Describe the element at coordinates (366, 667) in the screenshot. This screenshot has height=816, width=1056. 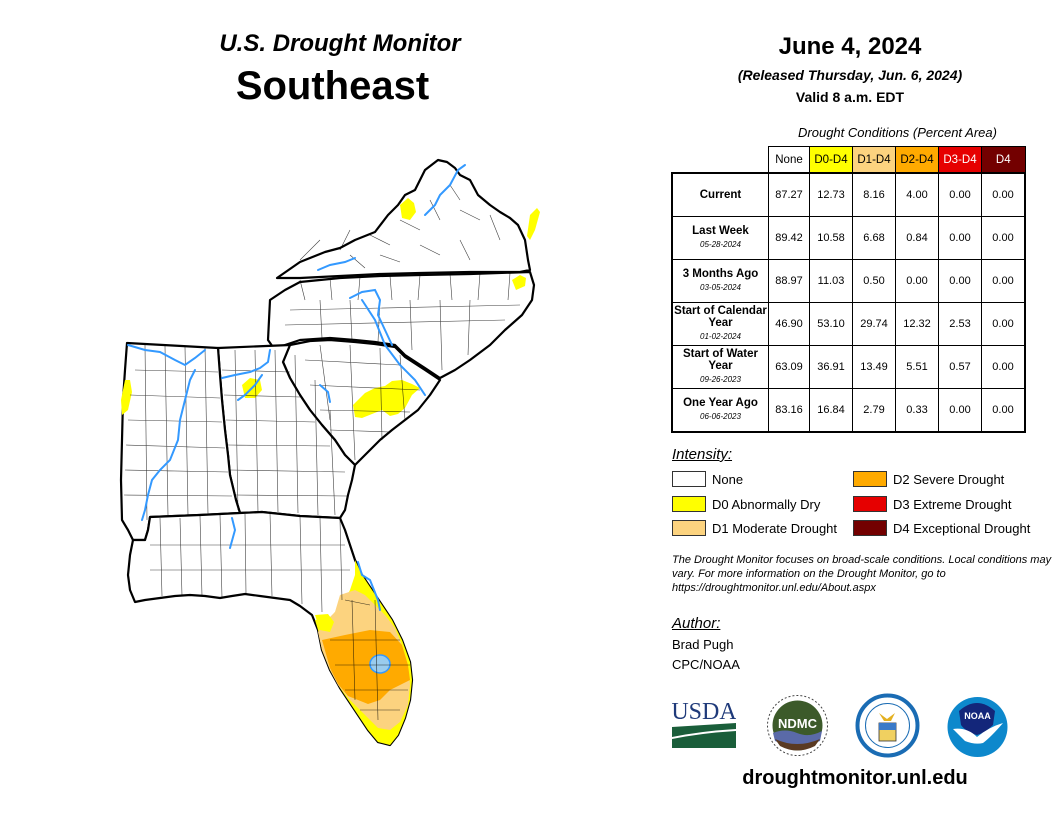
I see `florida-d2` at that location.